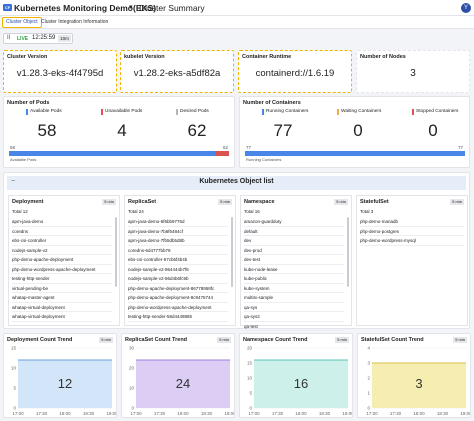 The width and height of the screenshot is (474, 421). What do you see at coordinates (287, 111) in the screenshot?
I see `item-label: Running Containers` at bounding box center [287, 111].